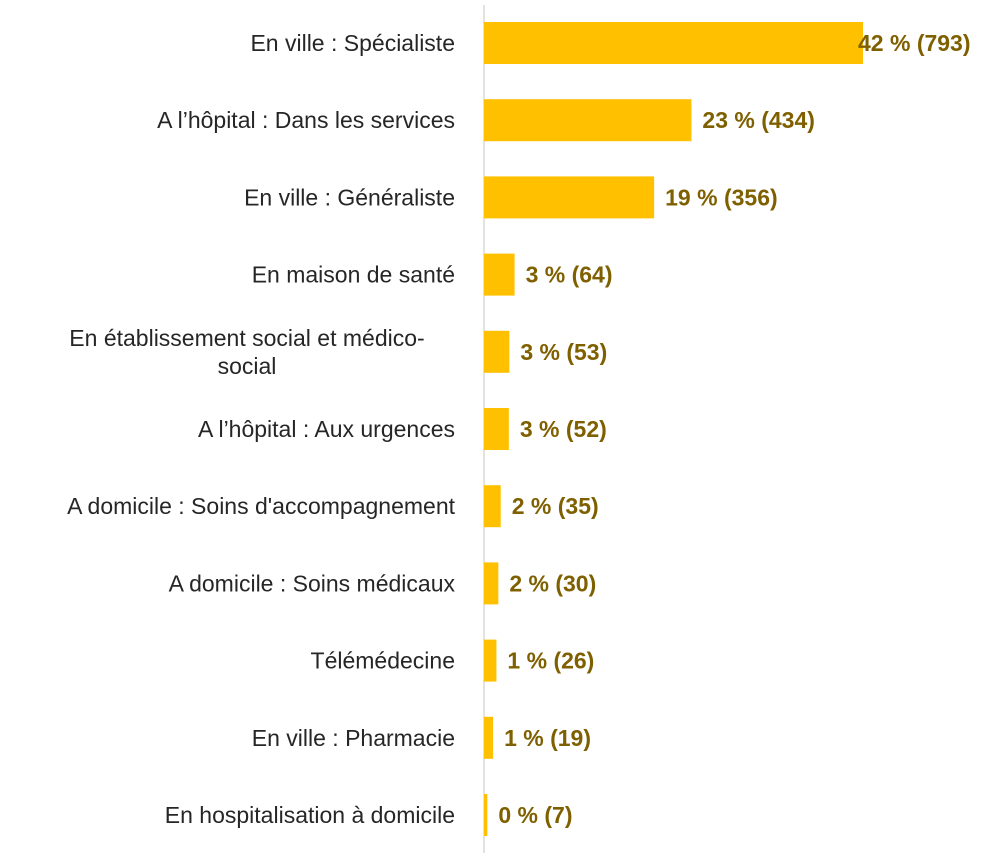  I want to click on category-label: En ville : Pharmacie, so click(353, 738).